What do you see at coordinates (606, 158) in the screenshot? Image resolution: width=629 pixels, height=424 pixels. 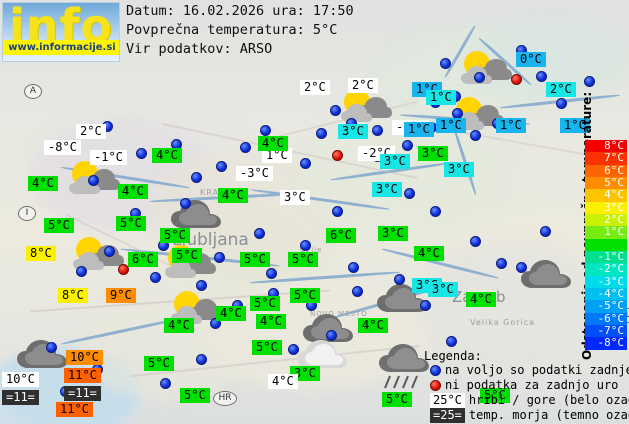 I see `color-scale-row: 7°C` at bounding box center [606, 158].